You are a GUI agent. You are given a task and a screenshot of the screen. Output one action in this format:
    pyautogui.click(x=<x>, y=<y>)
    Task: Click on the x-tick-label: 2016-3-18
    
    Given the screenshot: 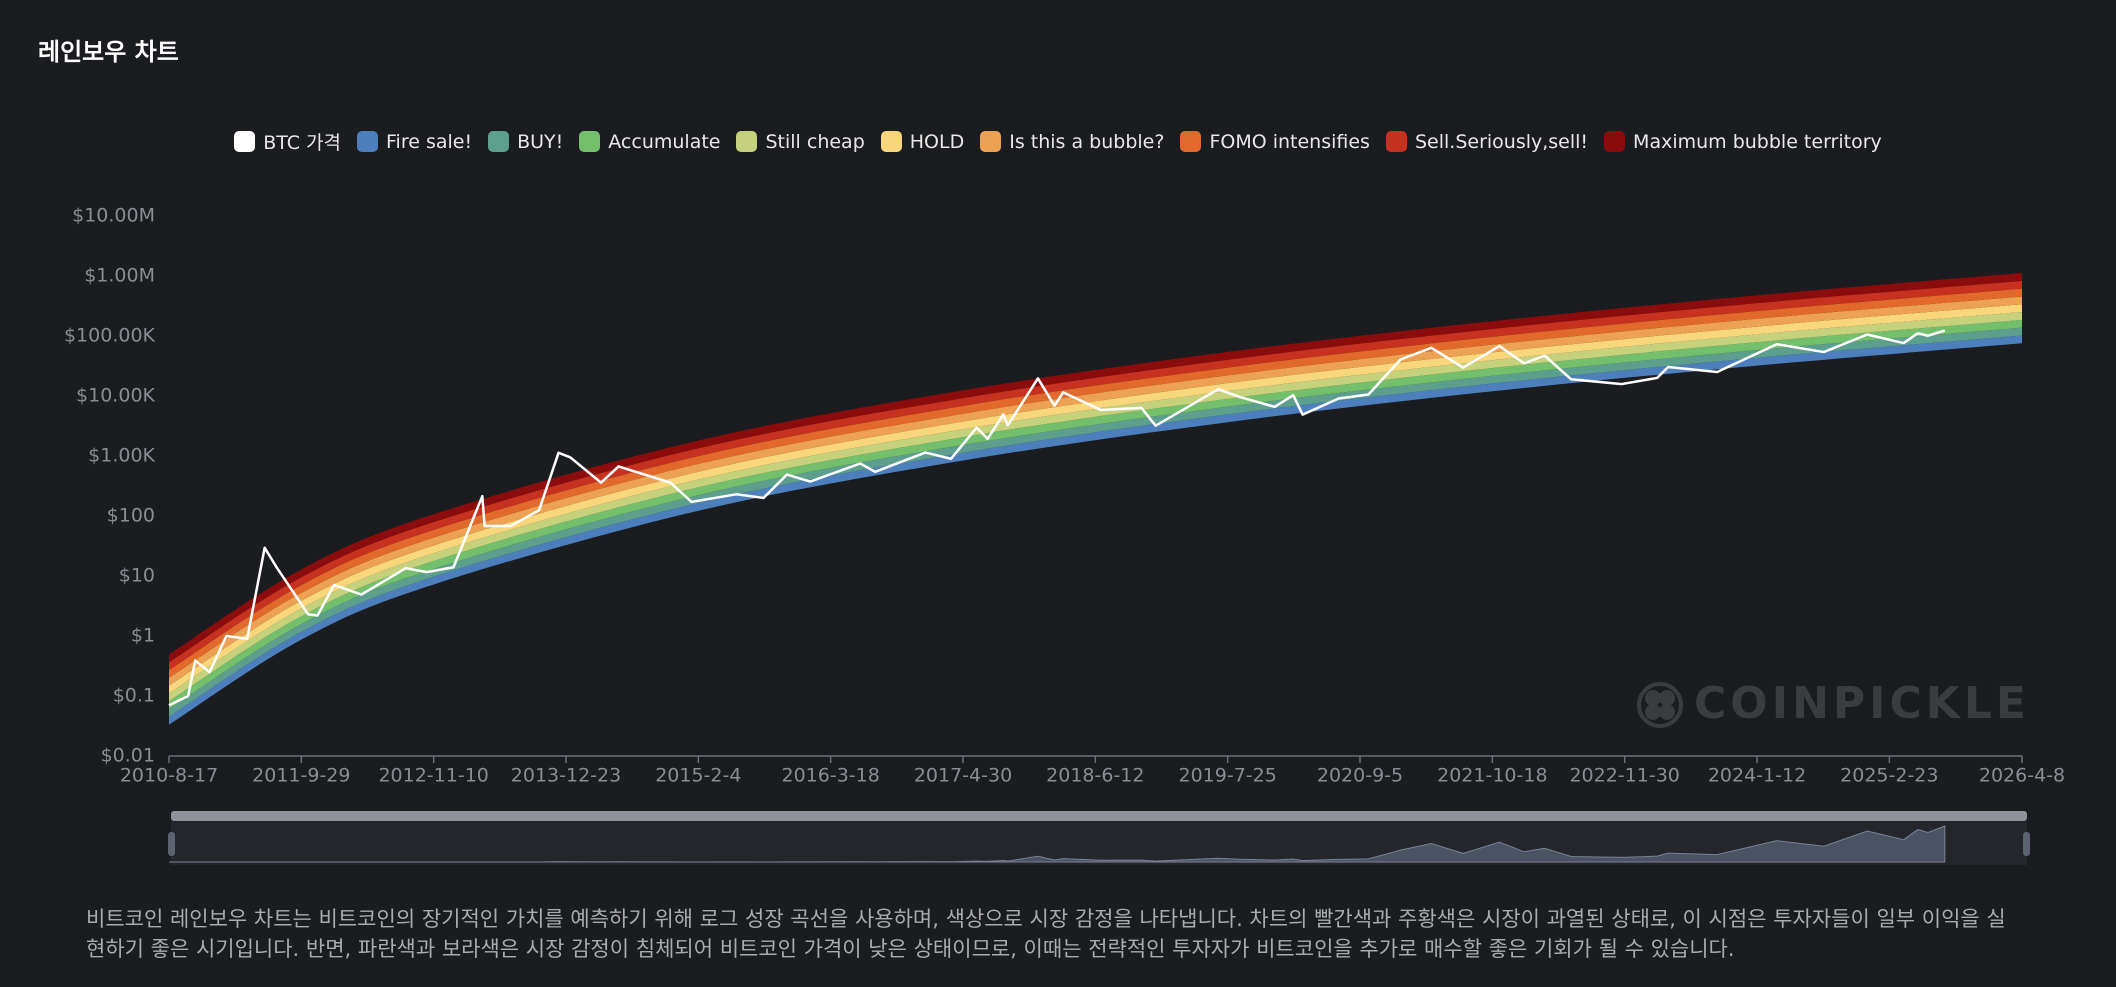 What is the action you would take?
    pyautogui.click(x=830, y=776)
    